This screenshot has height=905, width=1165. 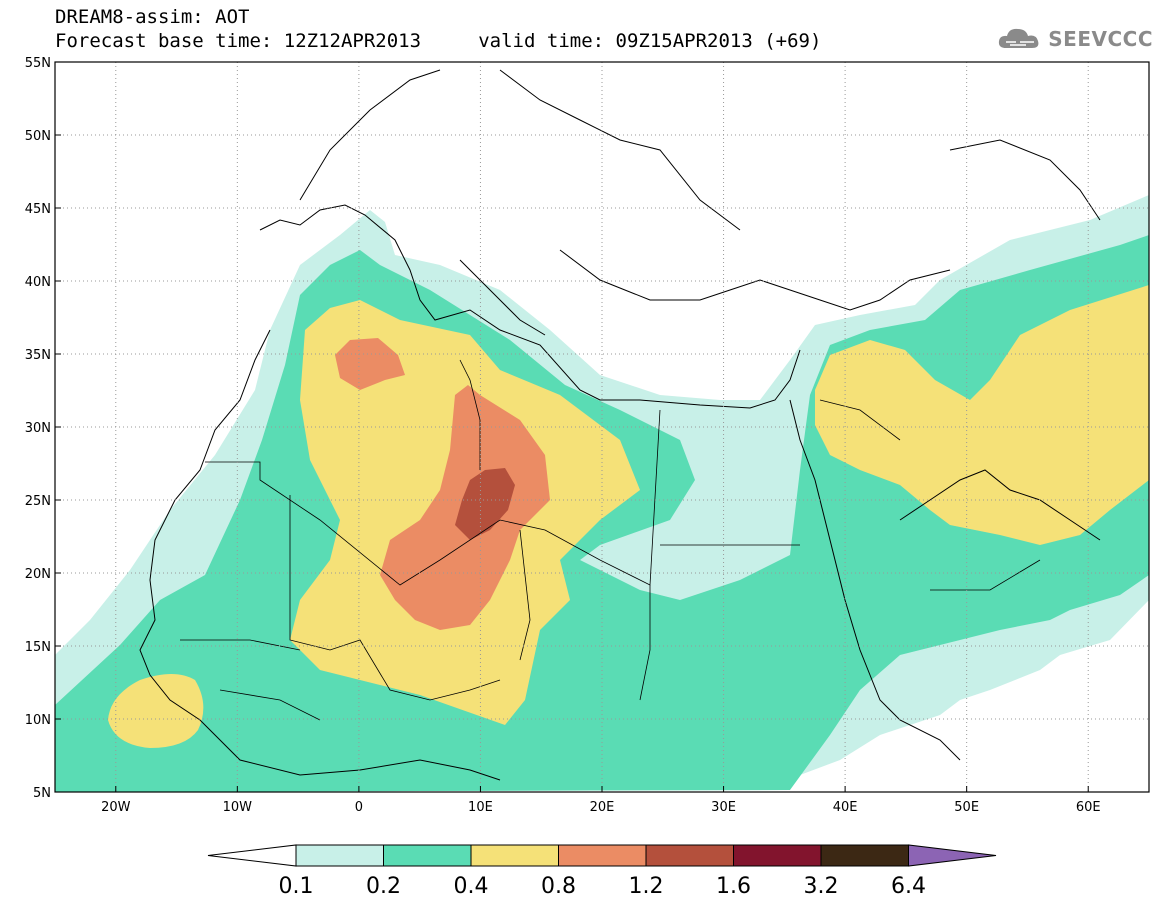 I want to click on colorbar-label: 0.8, so click(x=558, y=886).